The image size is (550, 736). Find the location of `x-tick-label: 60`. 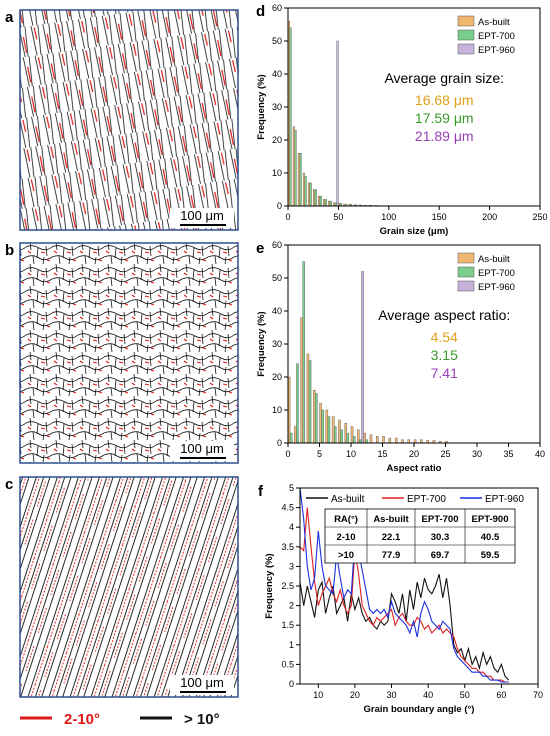

x-tick-label: 60 is located at coordinates (501, 695).